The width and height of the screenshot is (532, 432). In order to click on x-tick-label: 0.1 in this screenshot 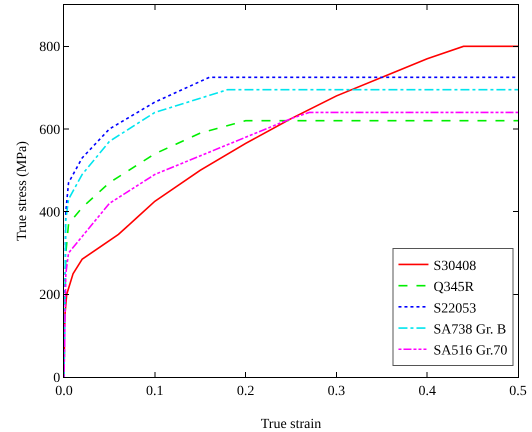, I will do `click(155, 391)`.